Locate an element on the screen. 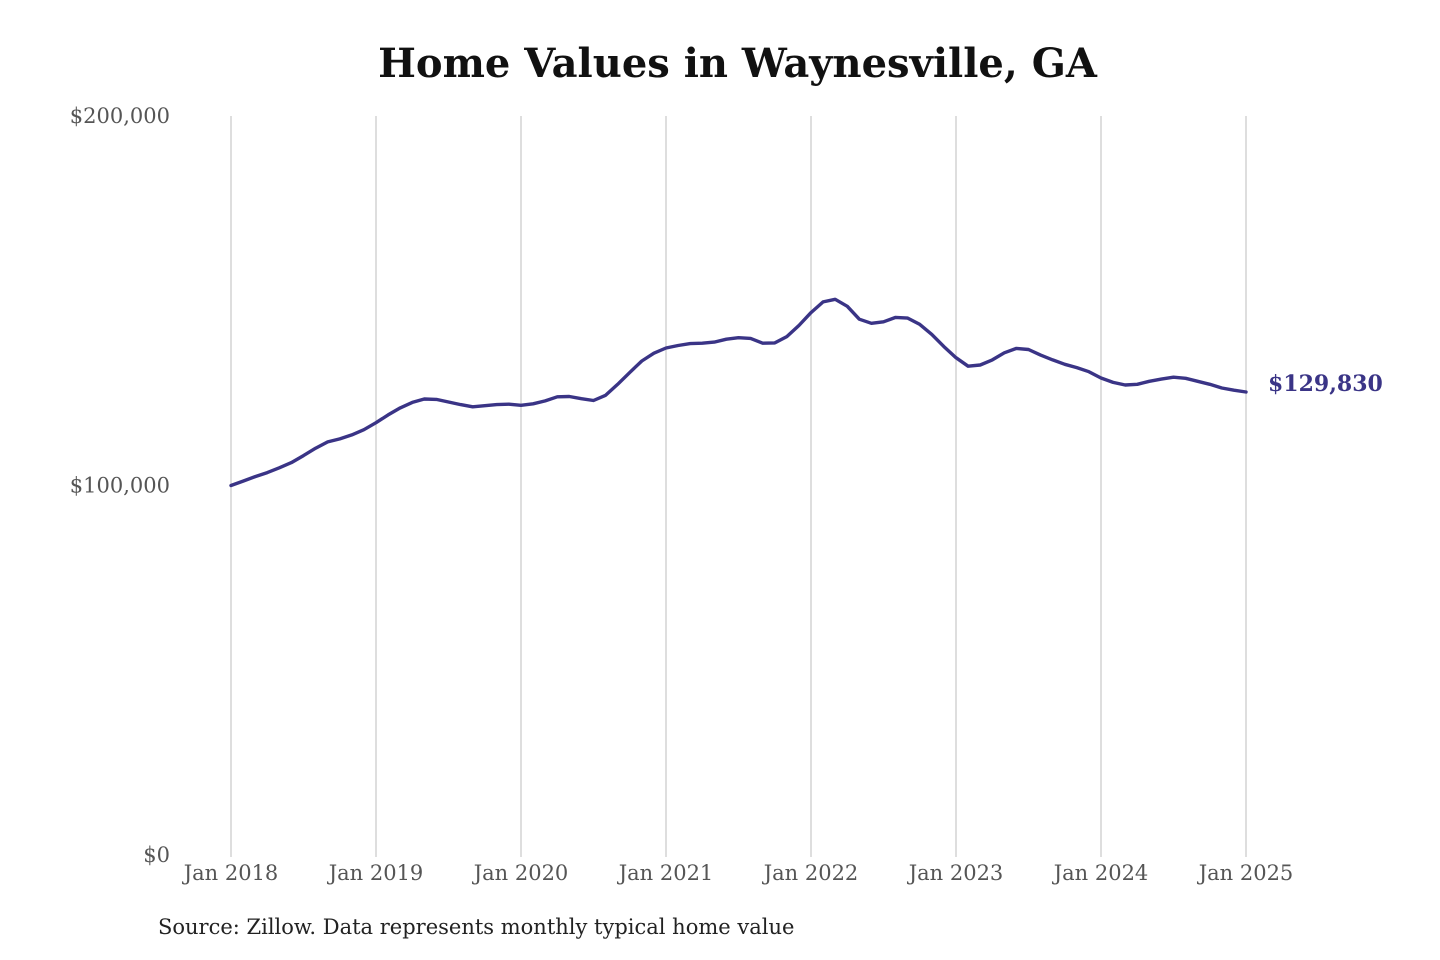 This screenshot has width=1440, height=960. y-axis-ticks: $0 $100,000 $200,000 is located at coordinates (120, 485).